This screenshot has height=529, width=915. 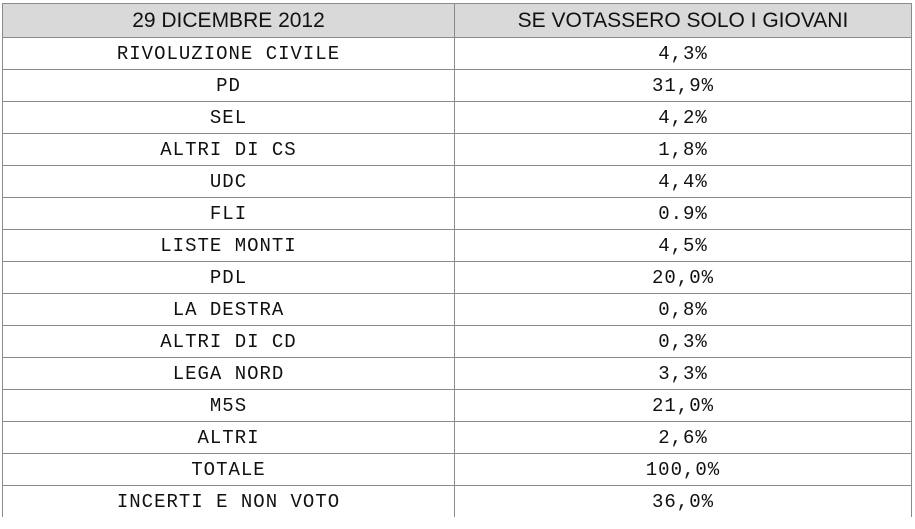 What do you see at coordinates (683, 341) in the screenshot?
I see `percentage-cell: 0,3%` at bounding box center [683, 341].